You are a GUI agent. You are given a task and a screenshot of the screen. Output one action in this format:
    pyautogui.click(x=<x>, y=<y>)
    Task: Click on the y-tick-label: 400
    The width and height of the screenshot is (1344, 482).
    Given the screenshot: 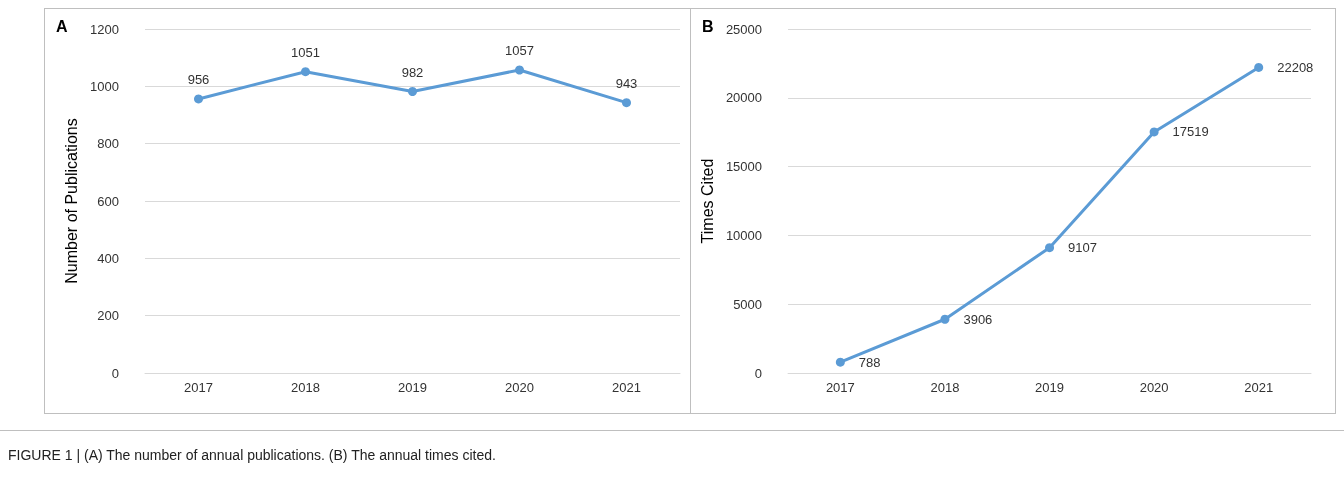 What is the action you would take?
    pyautogui.click(x=108, y=258)
    